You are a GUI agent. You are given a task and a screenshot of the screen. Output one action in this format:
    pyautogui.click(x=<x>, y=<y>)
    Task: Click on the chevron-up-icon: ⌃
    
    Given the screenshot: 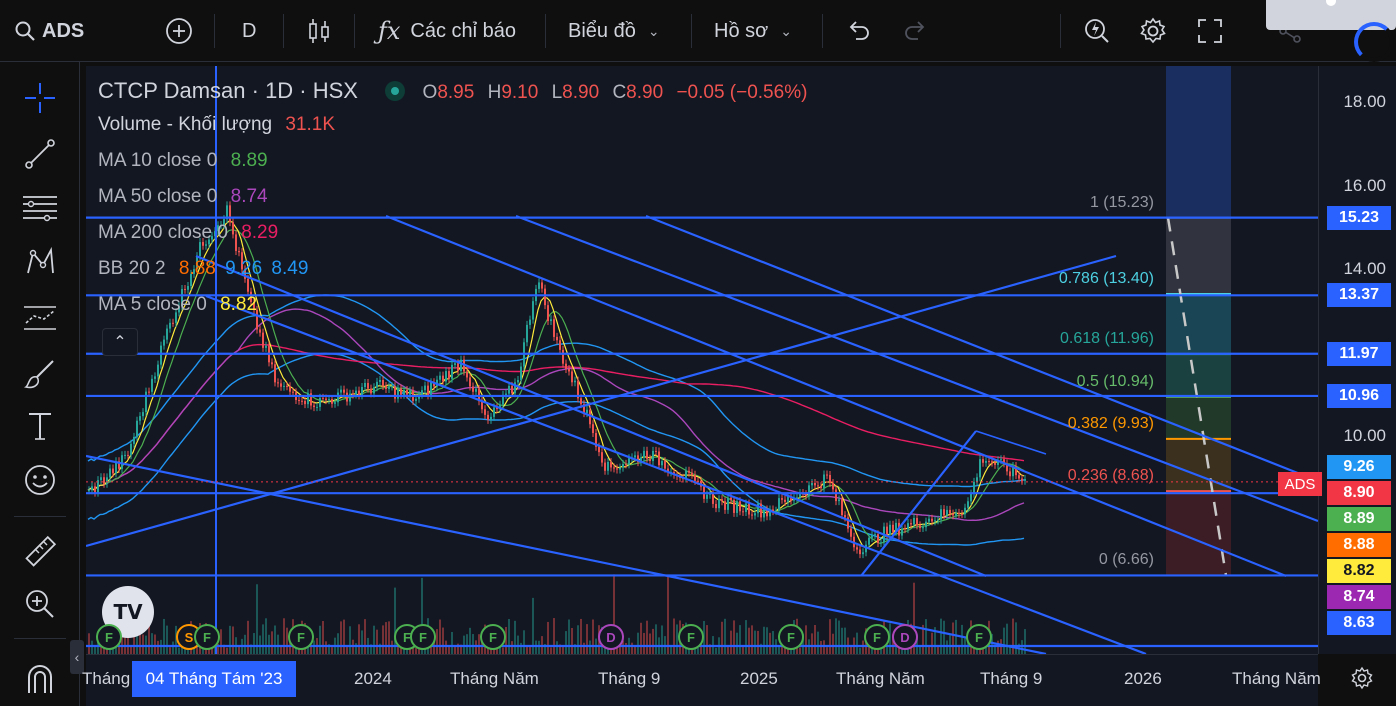 What is the action you would take?
    pyautogui.click(x=120, y=342)
    